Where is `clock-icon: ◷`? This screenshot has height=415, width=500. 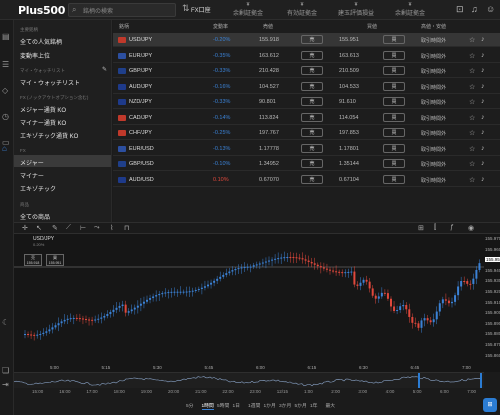 clock-icon: ◷ is located at coordinates (5, 116).